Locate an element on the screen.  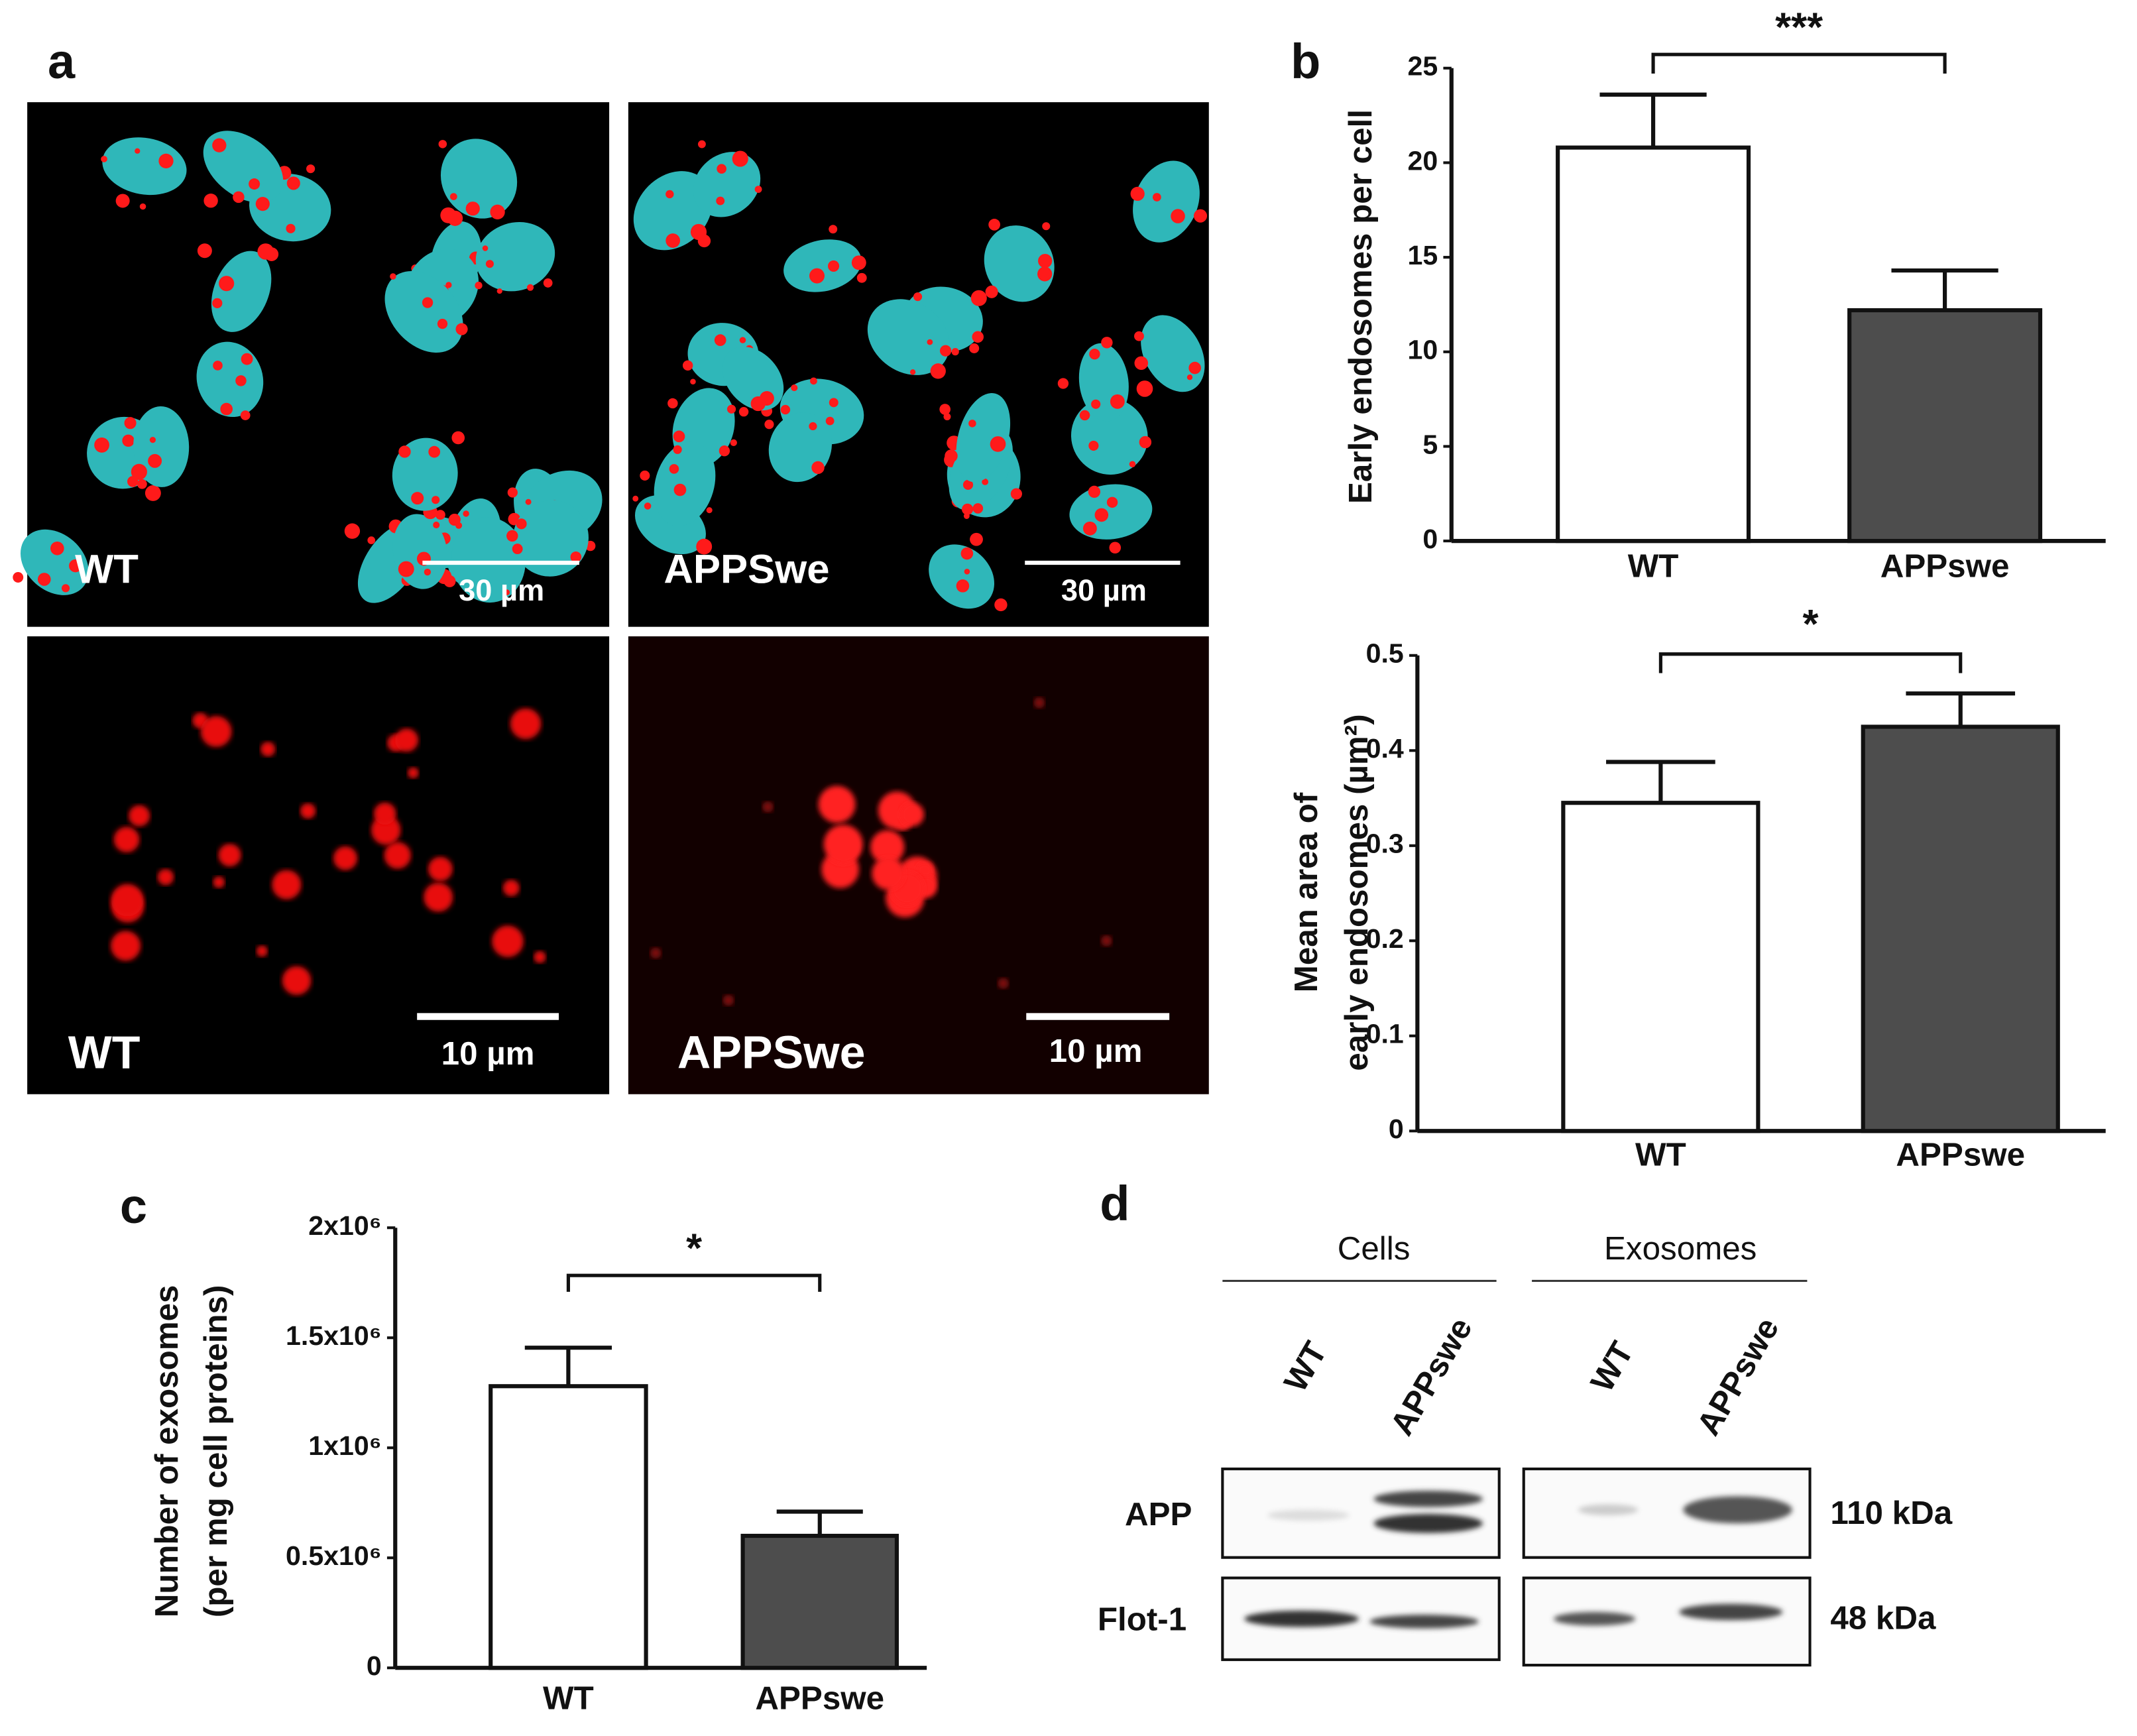
scale-label: 10 µm is located at coordinates (1096, 1051).